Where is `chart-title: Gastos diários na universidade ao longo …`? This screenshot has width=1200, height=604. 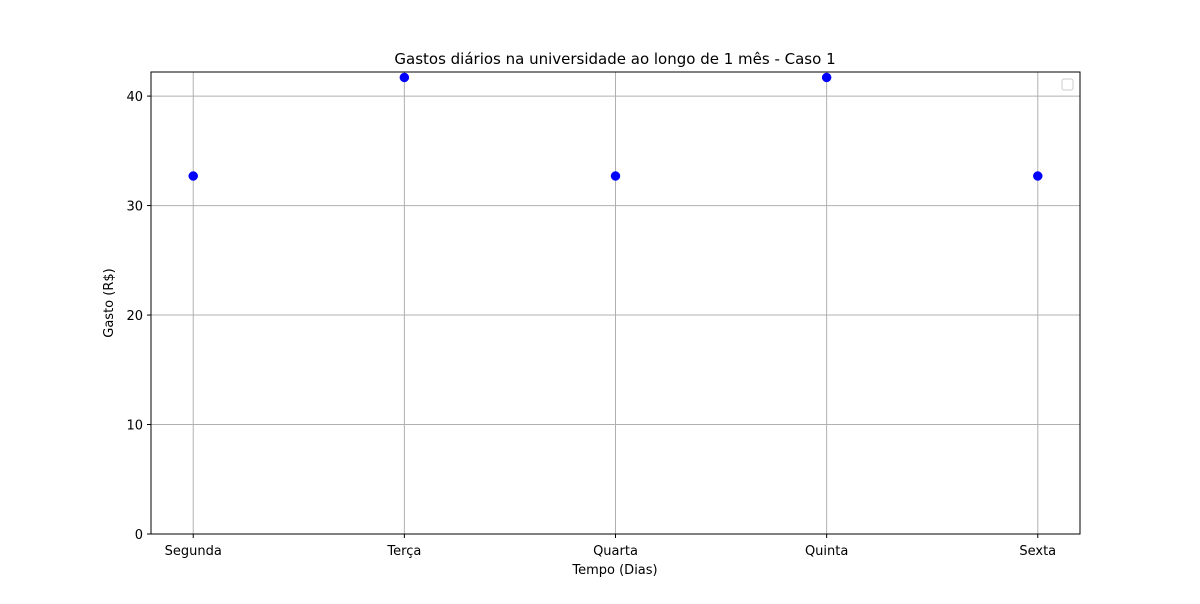 chart-title: Gastos diários na universidade ao longo … is located at coordinates (614, 59).